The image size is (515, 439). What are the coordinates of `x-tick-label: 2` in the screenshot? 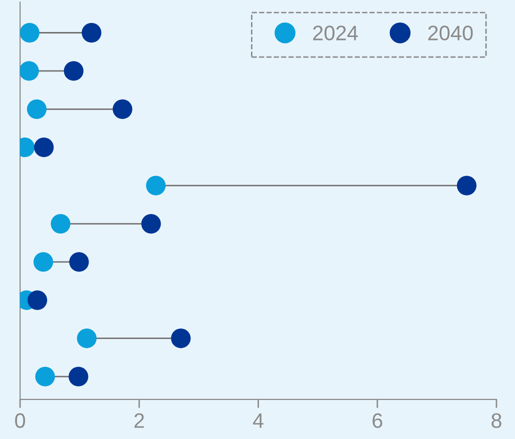 It's located at (139, 420).